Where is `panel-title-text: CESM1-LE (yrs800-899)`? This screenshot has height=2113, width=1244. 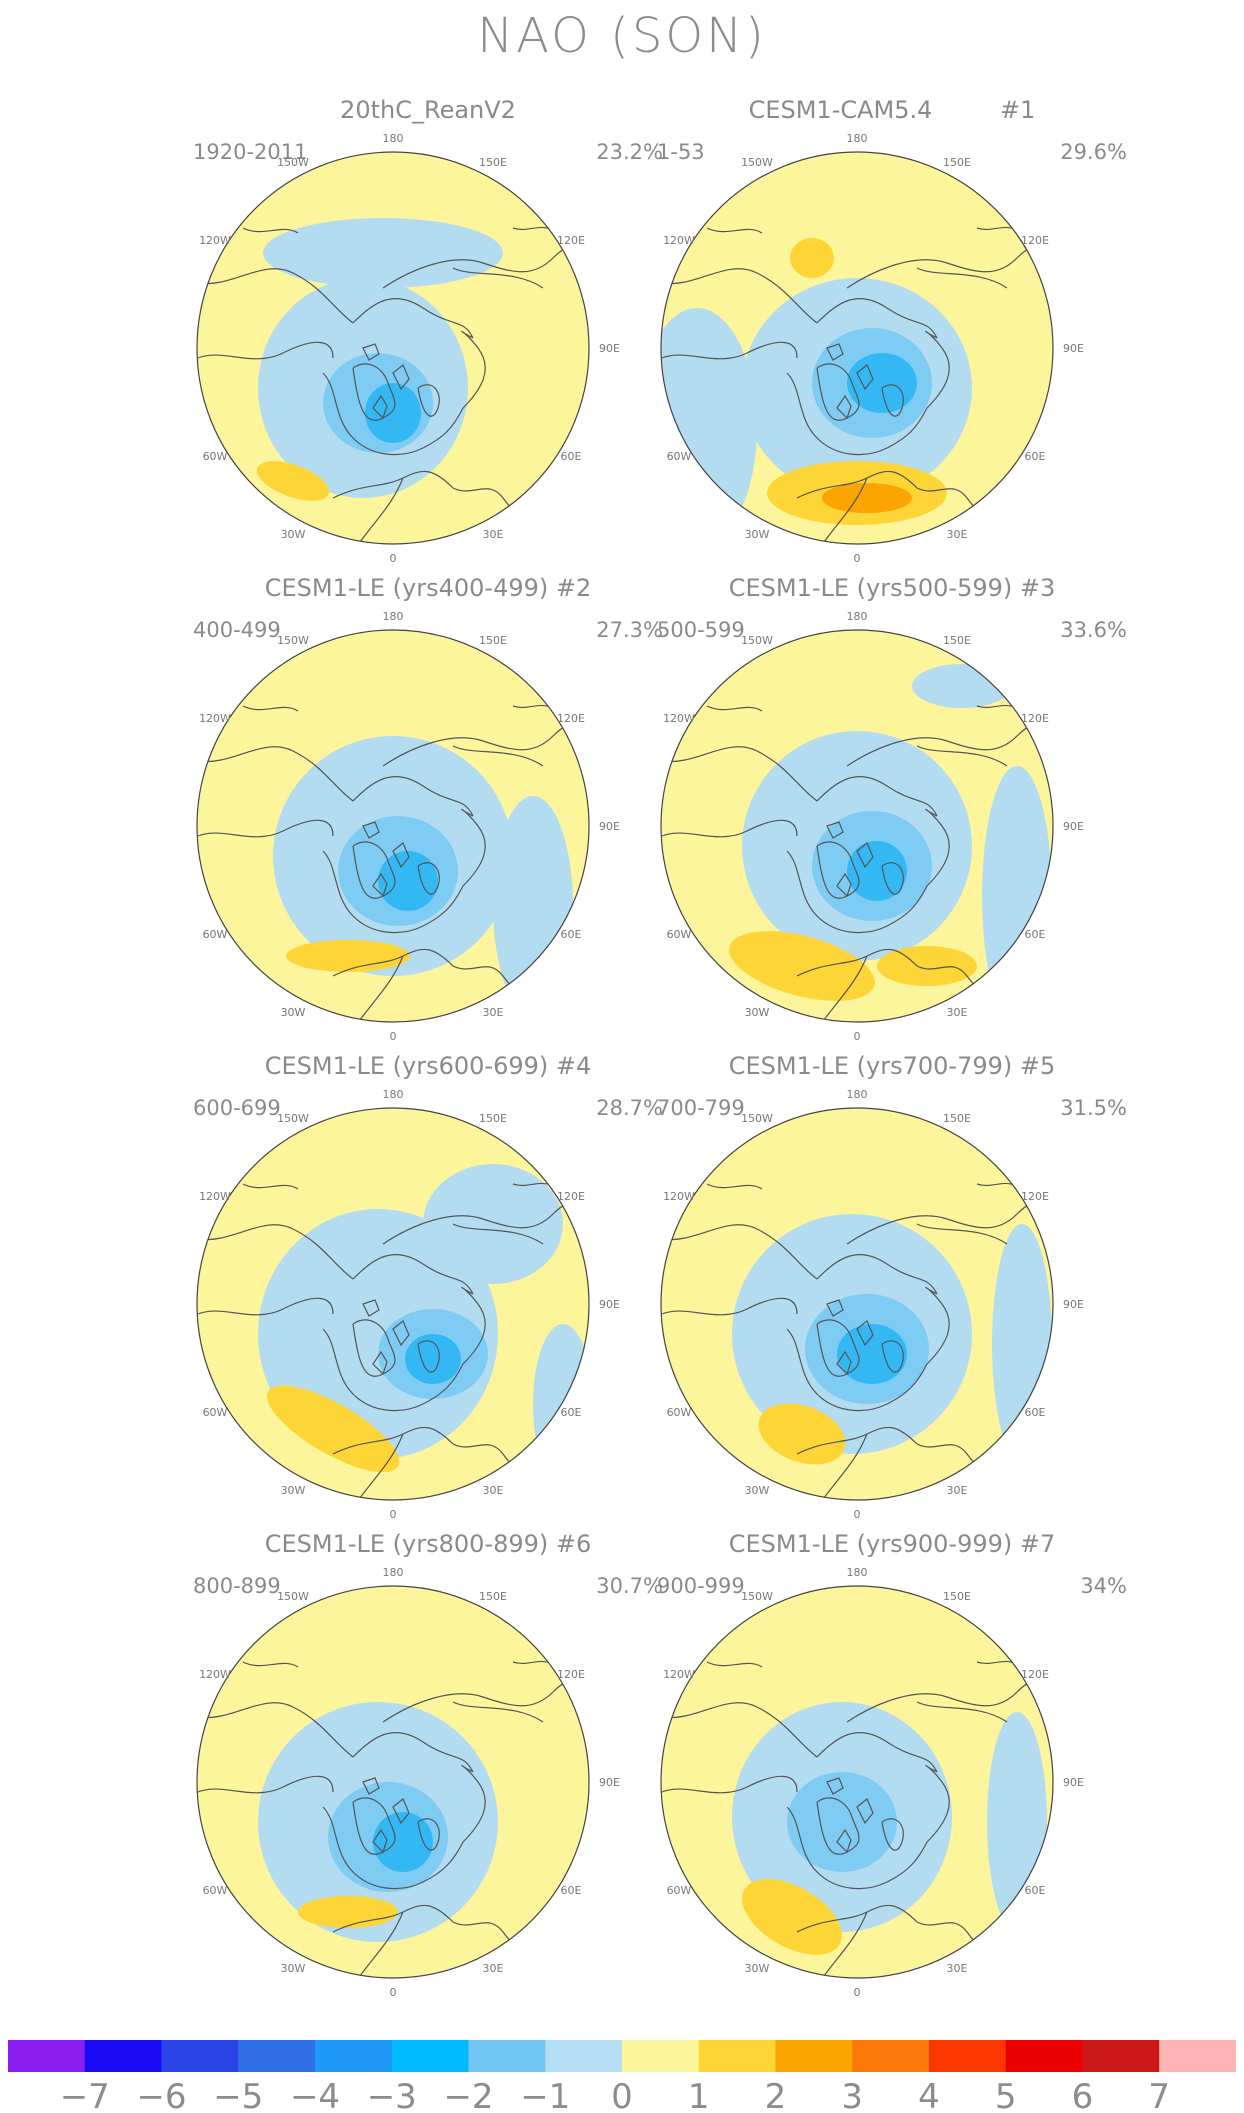
panel-title-text: CESM1-LE (yrs800-899) is located at coordinates (406, 1544).